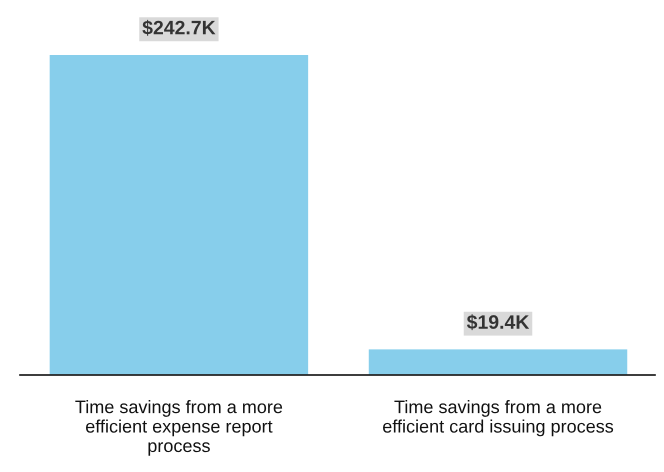 This screenshot has width=664, height=472. Describe the element at coordinates (179, 28) in the screenshot. I see `data-label: $242.7K` at that location.